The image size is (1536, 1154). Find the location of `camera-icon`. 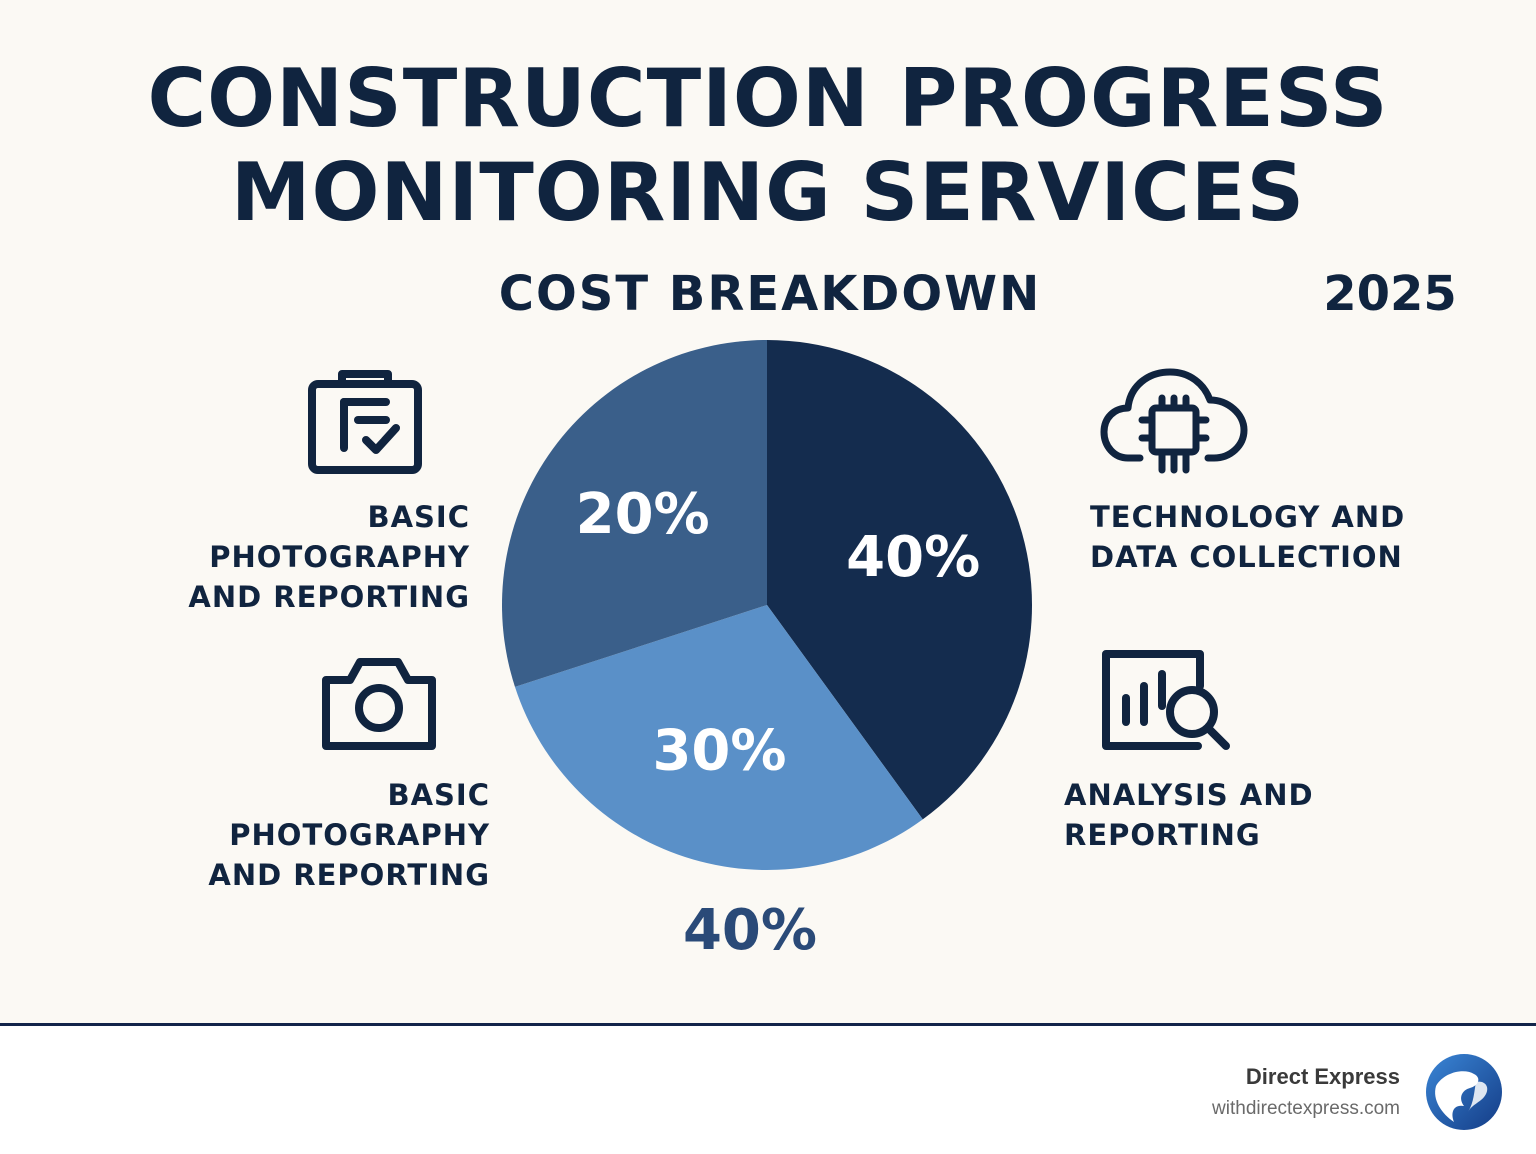

camera-icon is located at coordinates (379, 703).